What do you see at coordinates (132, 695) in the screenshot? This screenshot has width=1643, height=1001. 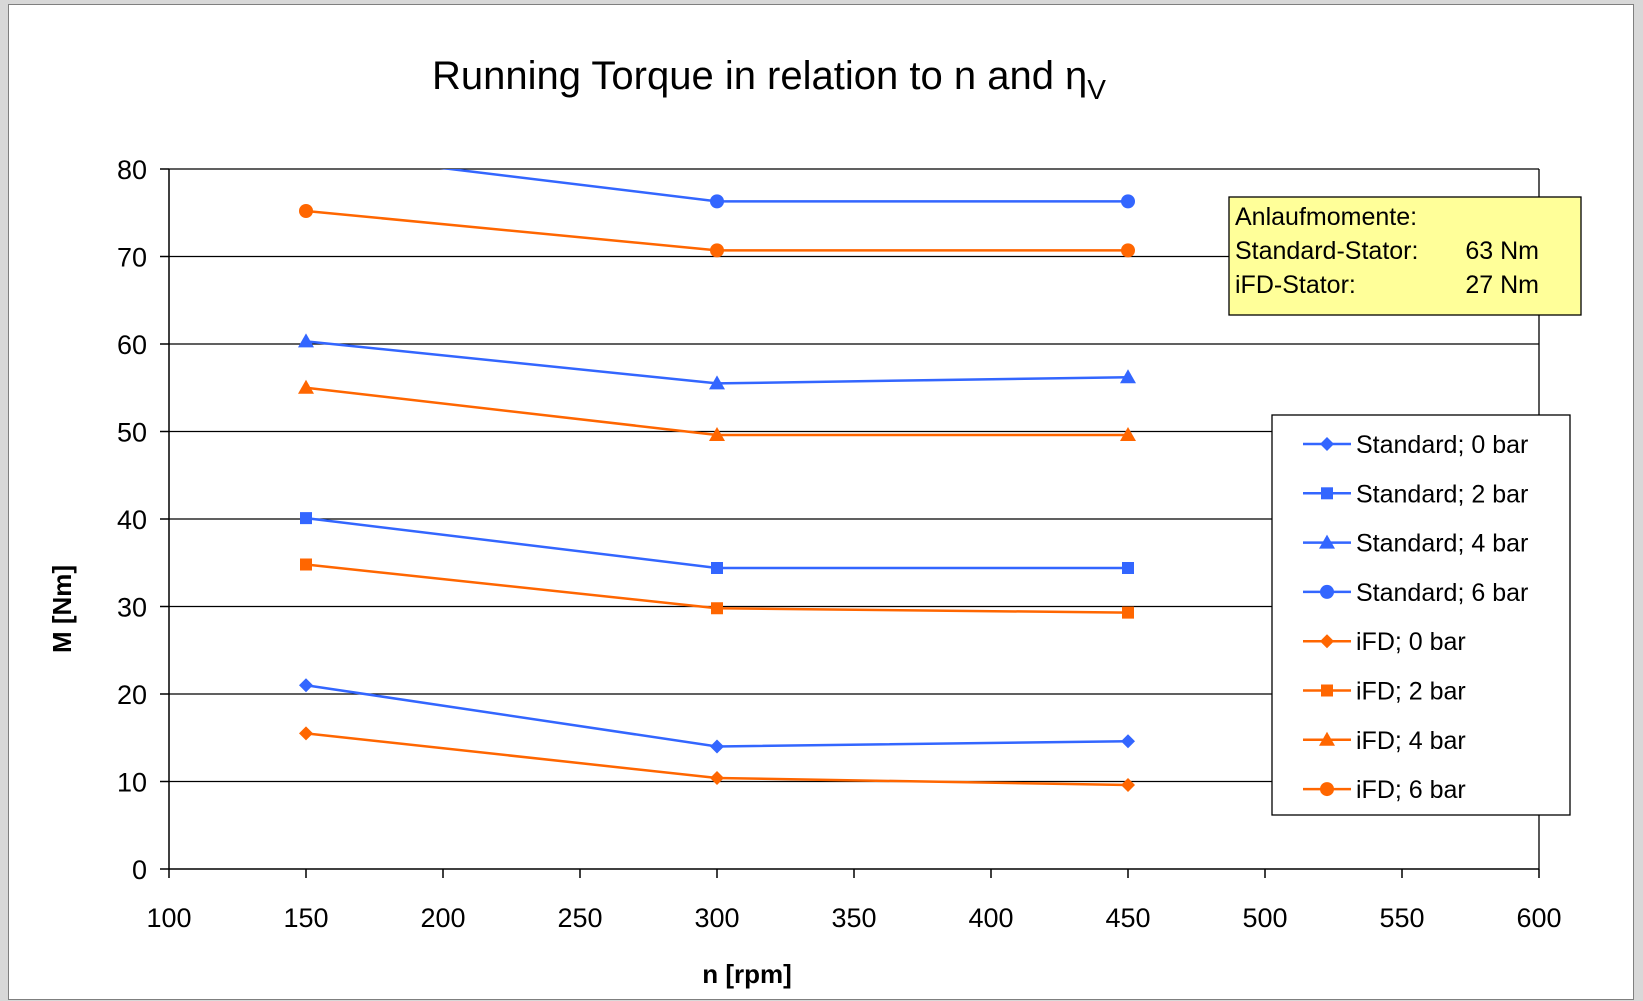 I see `y-tick-label-20: 20` at bounding box center [132, 695].